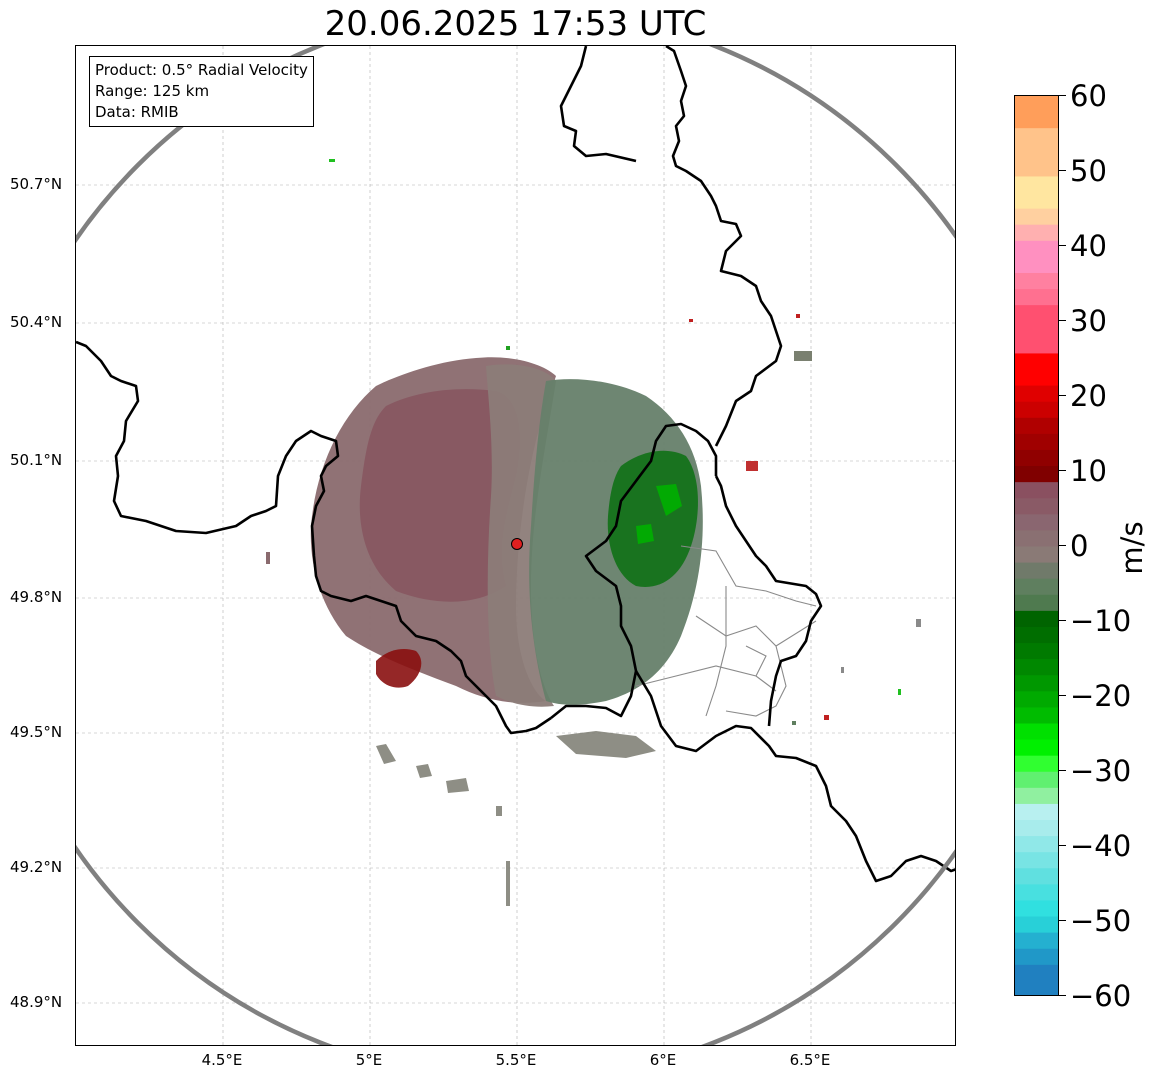  What do you see at coordinates (794, 776) in the screenshot?
I see `country-border-lu-fr` at bounding box center [794, 776].